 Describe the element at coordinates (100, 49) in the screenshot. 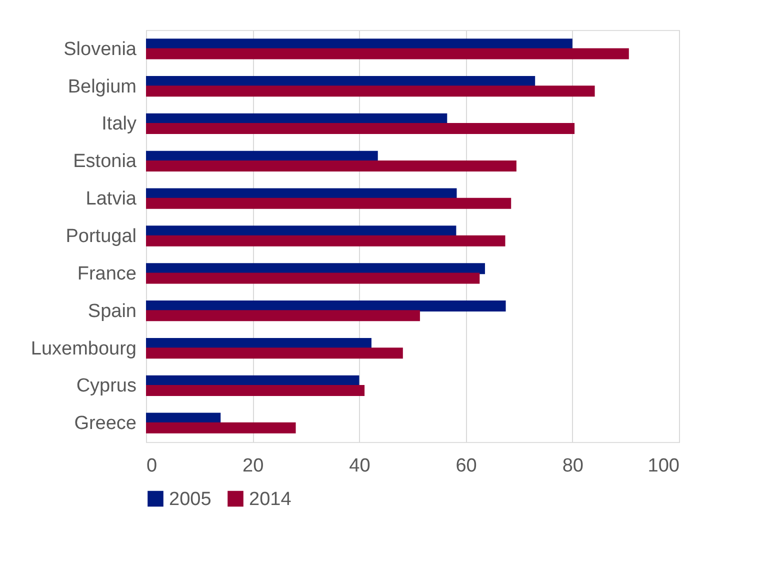

I see `y-tick-label: Slovenia` at that location.